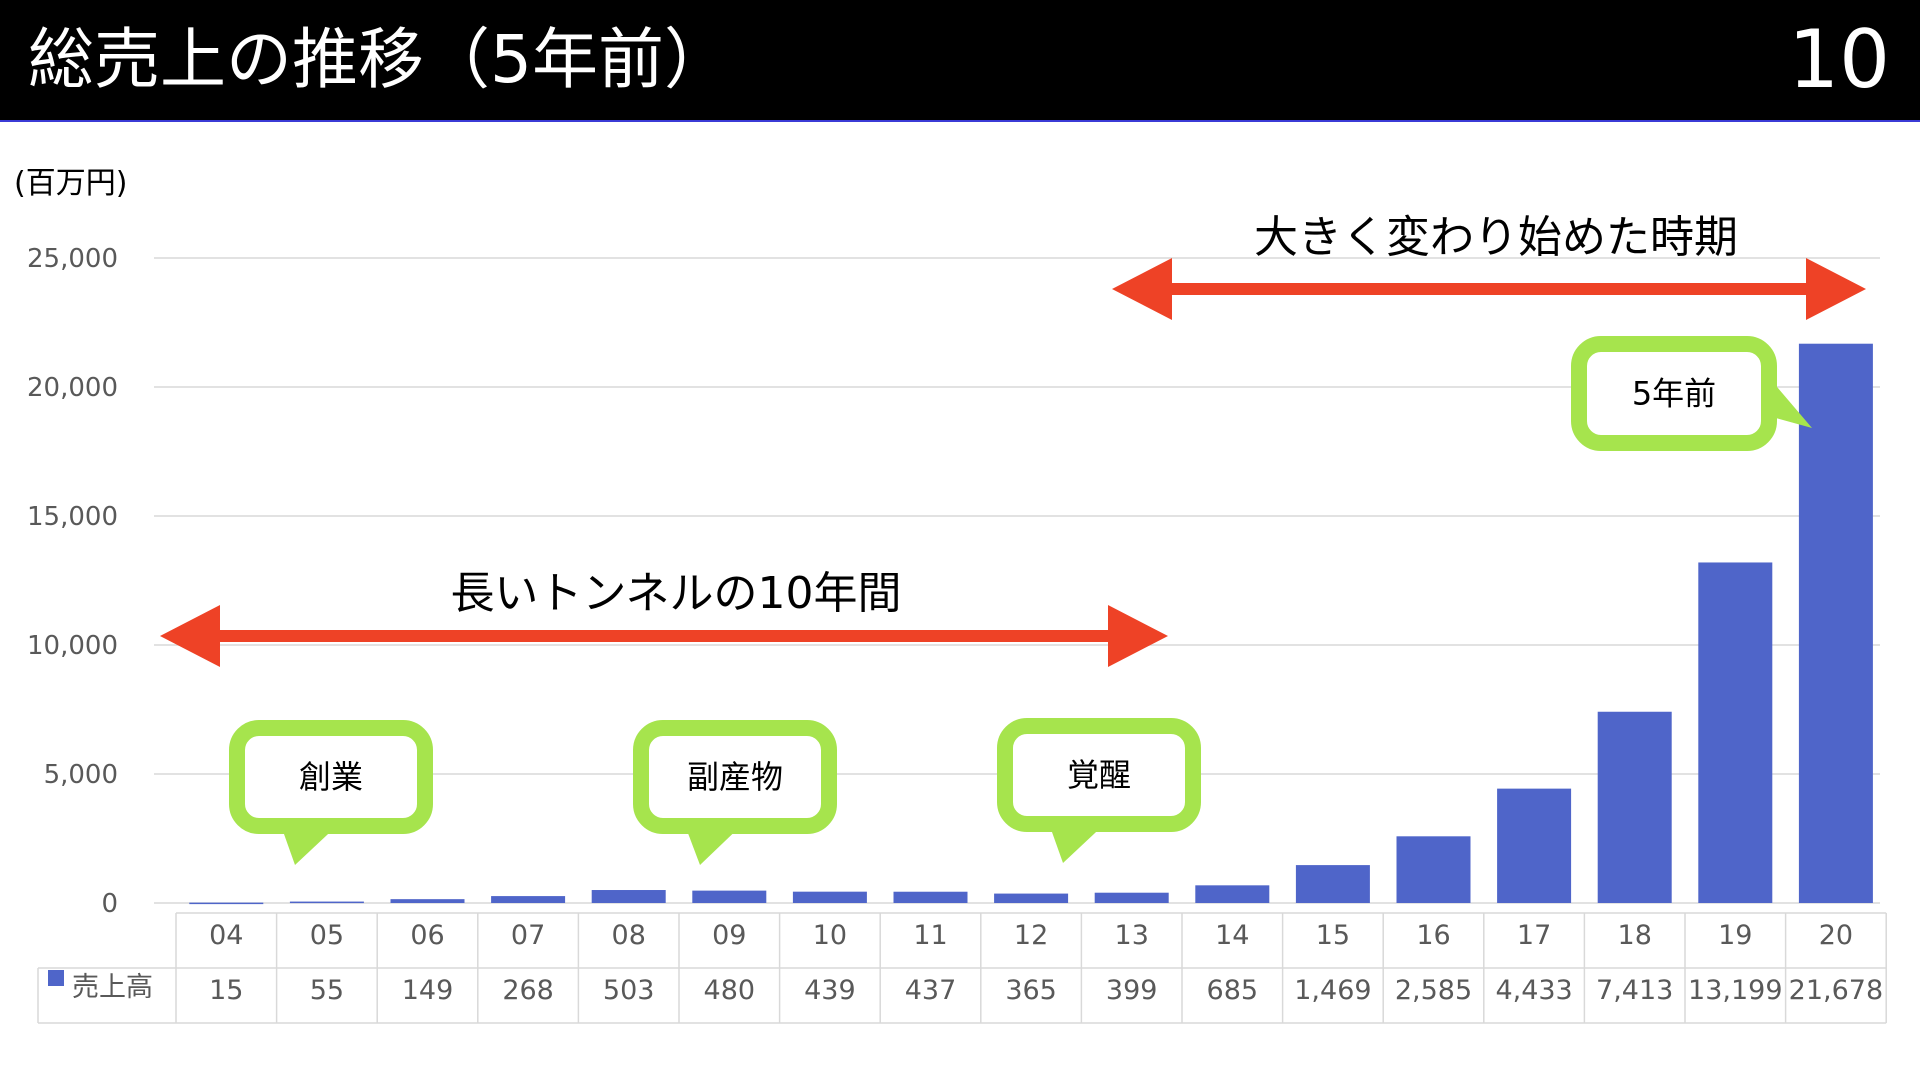 The height and width of the screenshot is (1080, 1920). I want to click on x-tick-label: 14, so click(1232, 935).